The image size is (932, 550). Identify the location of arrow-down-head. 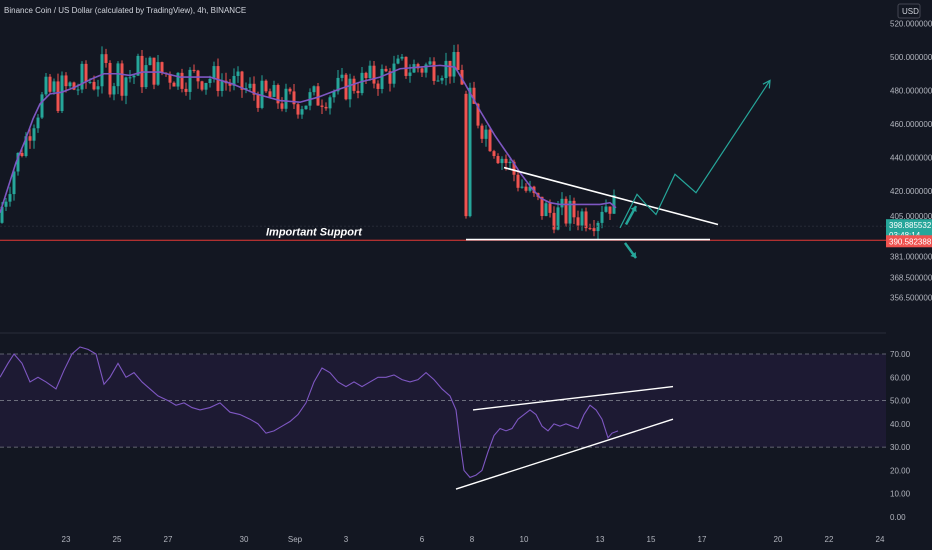
(633, 255).